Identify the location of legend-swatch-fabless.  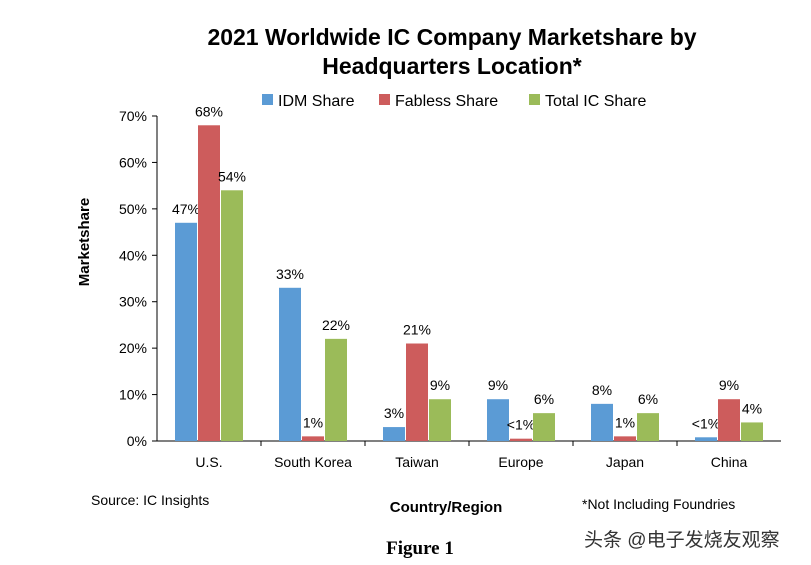
(384, 99).